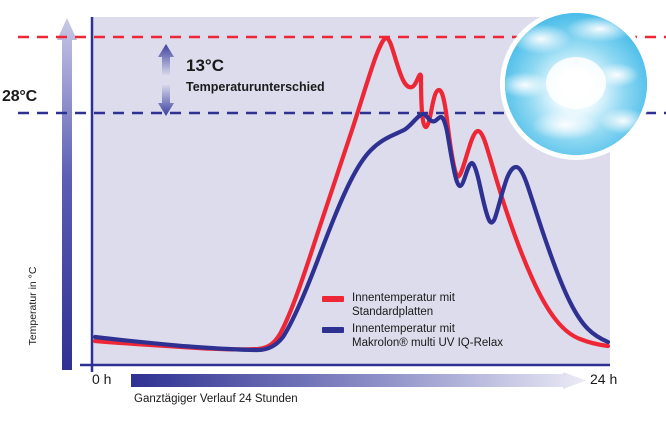 Image resolution: width=666 pixels, height=422 pixels. What do you see at coordinates (166, 80) in the screenshot?
I see `double-arrow-vertical-icon` at bounding box center [166, 80].